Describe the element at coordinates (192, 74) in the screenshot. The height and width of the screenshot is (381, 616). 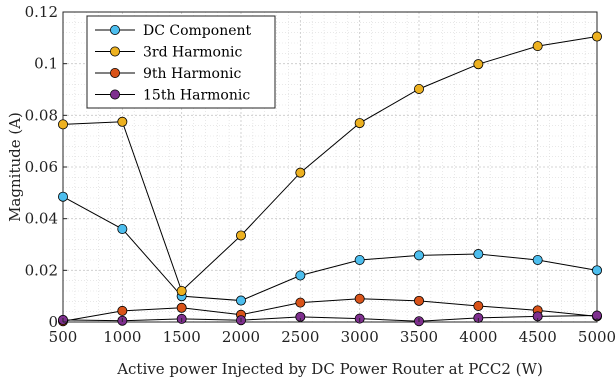
I see `legend-label: 9th Harmonic` at that location.